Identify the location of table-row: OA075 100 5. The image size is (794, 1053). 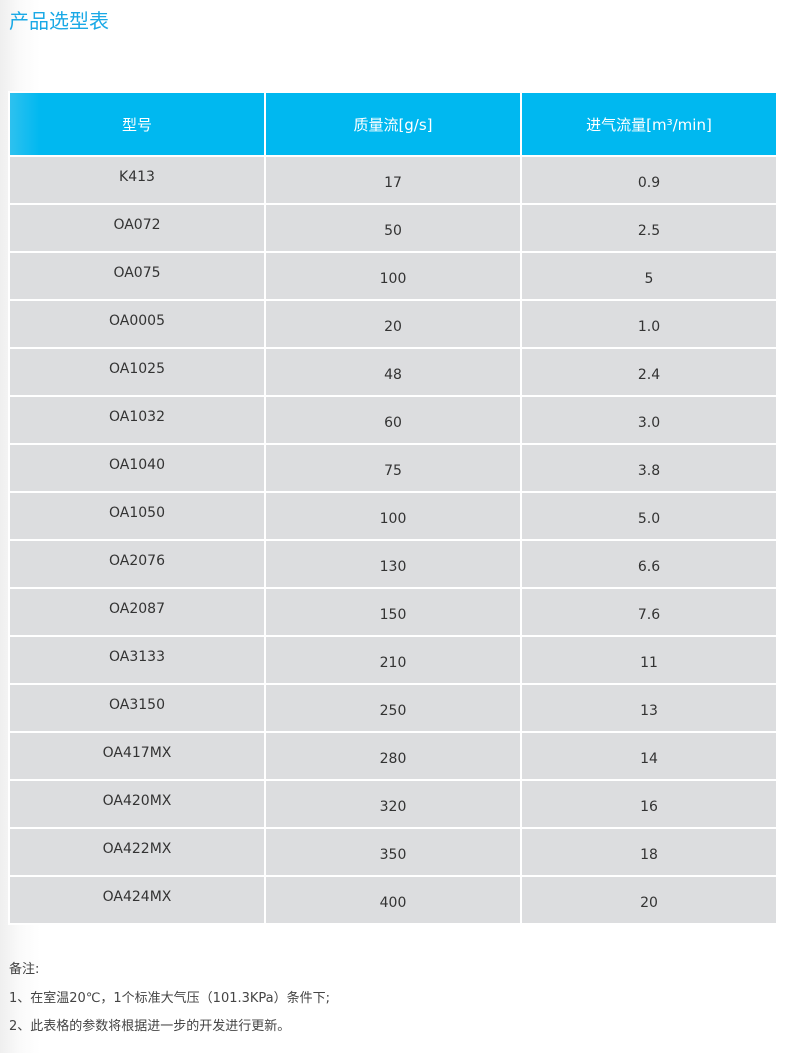
(393, 276).